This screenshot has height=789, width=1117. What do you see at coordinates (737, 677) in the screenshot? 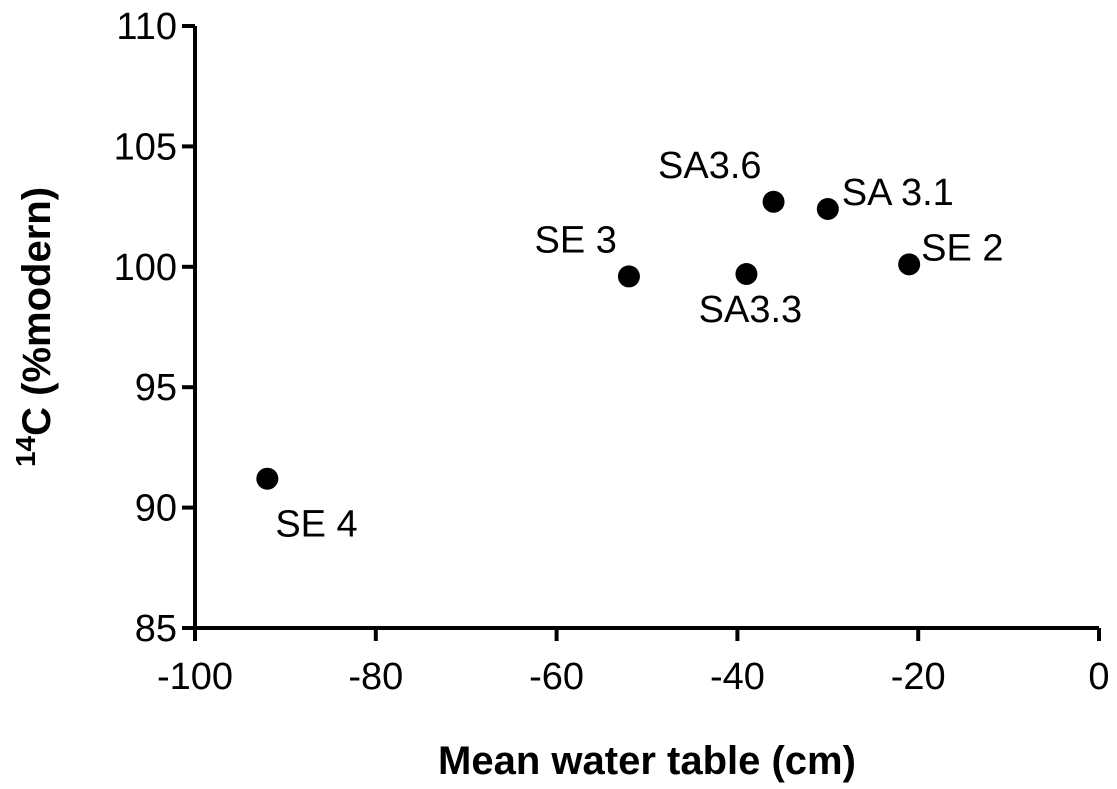
I see `x-tick-label: -40` at bounding box center [737, 677].